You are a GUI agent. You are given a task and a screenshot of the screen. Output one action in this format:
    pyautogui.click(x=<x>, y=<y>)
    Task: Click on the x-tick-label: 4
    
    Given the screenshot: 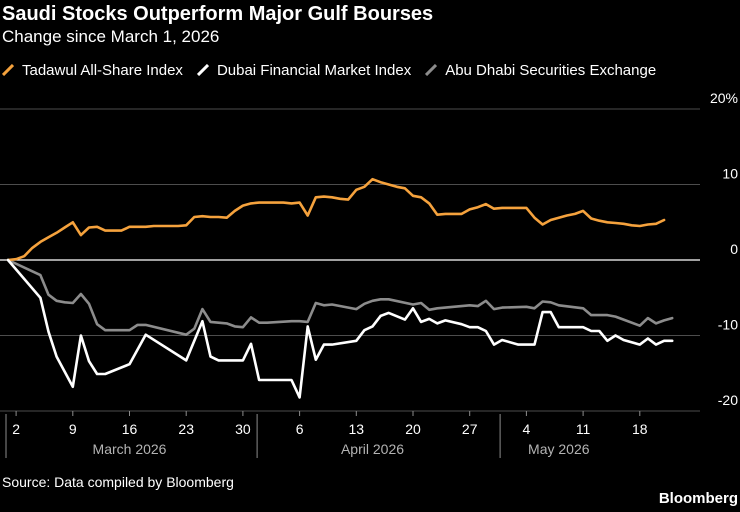 What is the action you would take?
    pyautogui.click(x=527, y=429)
    